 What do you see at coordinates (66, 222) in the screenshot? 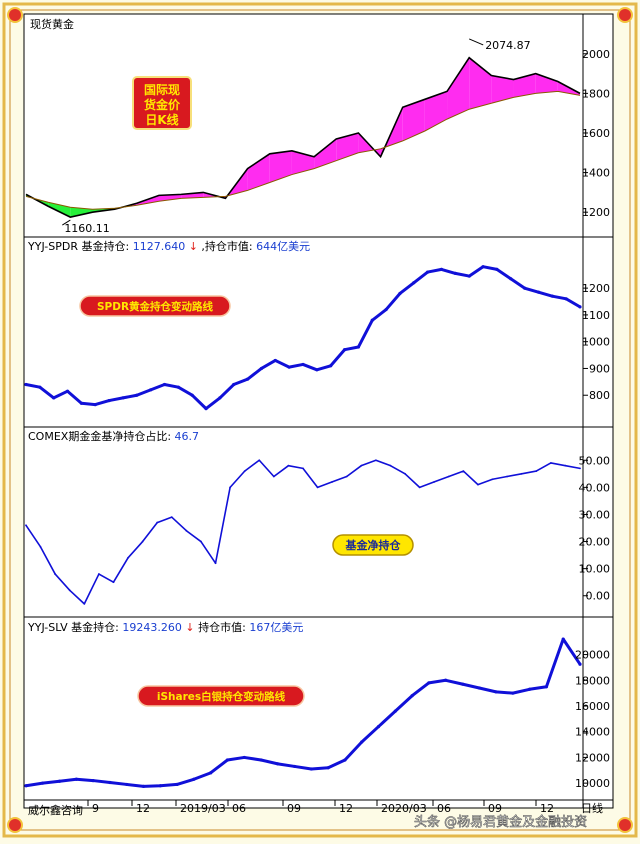
I see `low-pointer` at bounding box center [66, 222].